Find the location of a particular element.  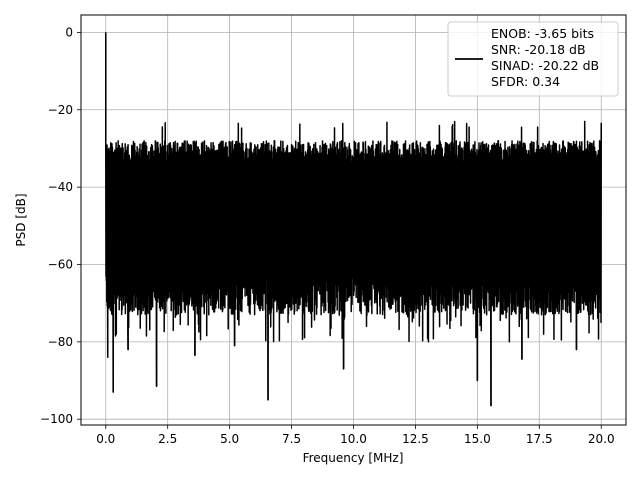

legend-frame is located at coordinates (533, 59).